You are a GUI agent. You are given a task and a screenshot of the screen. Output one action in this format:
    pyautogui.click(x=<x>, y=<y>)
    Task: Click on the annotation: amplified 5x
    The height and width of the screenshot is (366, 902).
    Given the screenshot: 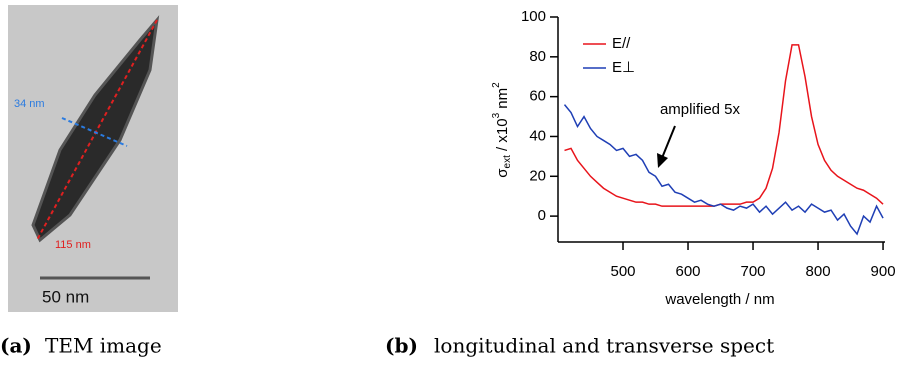 What is the action you would take?
    pyautogui.click(x=700, y=109)
    